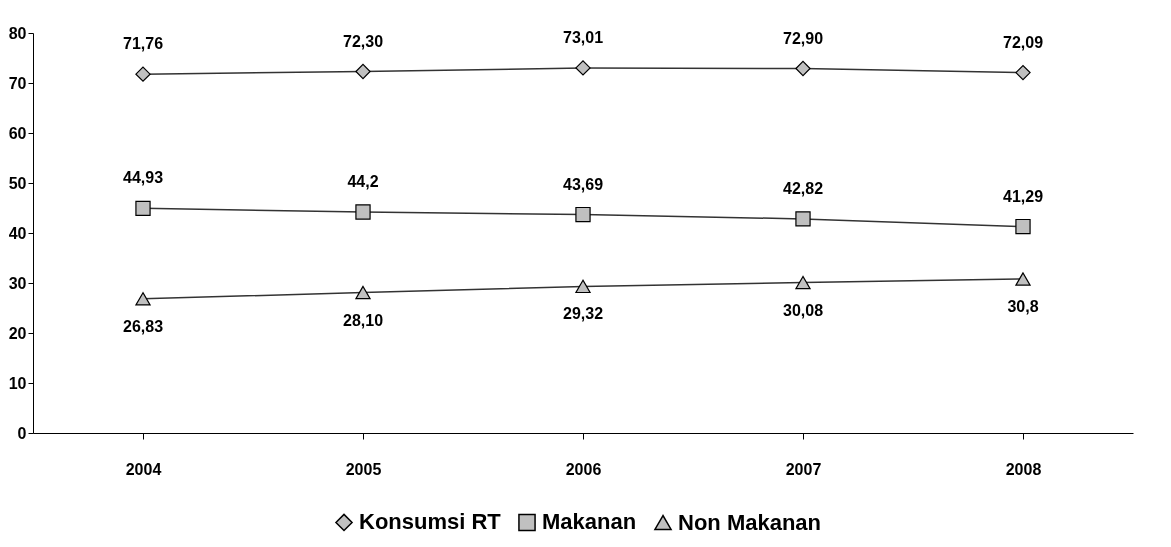  I want to click on y-tick-label: 60, so click(17, 133).